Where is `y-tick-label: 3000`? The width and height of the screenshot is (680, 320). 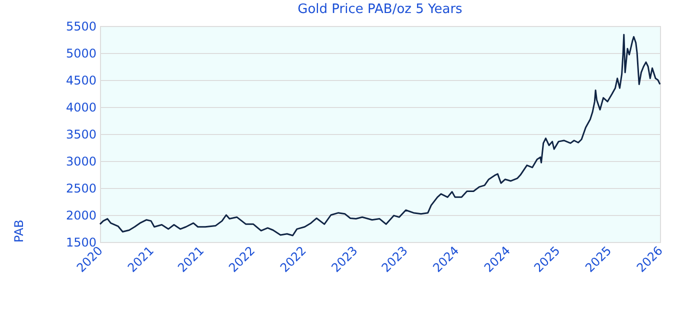 y-tick-label: 3000 is located at coordinates (81, 161).